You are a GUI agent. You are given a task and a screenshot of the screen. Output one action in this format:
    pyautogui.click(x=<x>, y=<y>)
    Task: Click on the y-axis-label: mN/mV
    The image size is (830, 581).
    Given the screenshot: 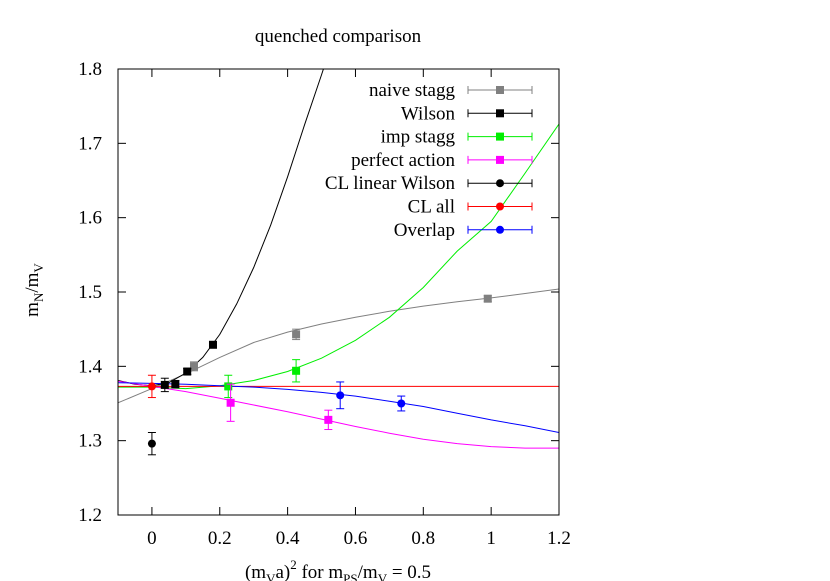 What is the action you would take?
    pyautogui.click(x=34, y=290)
    